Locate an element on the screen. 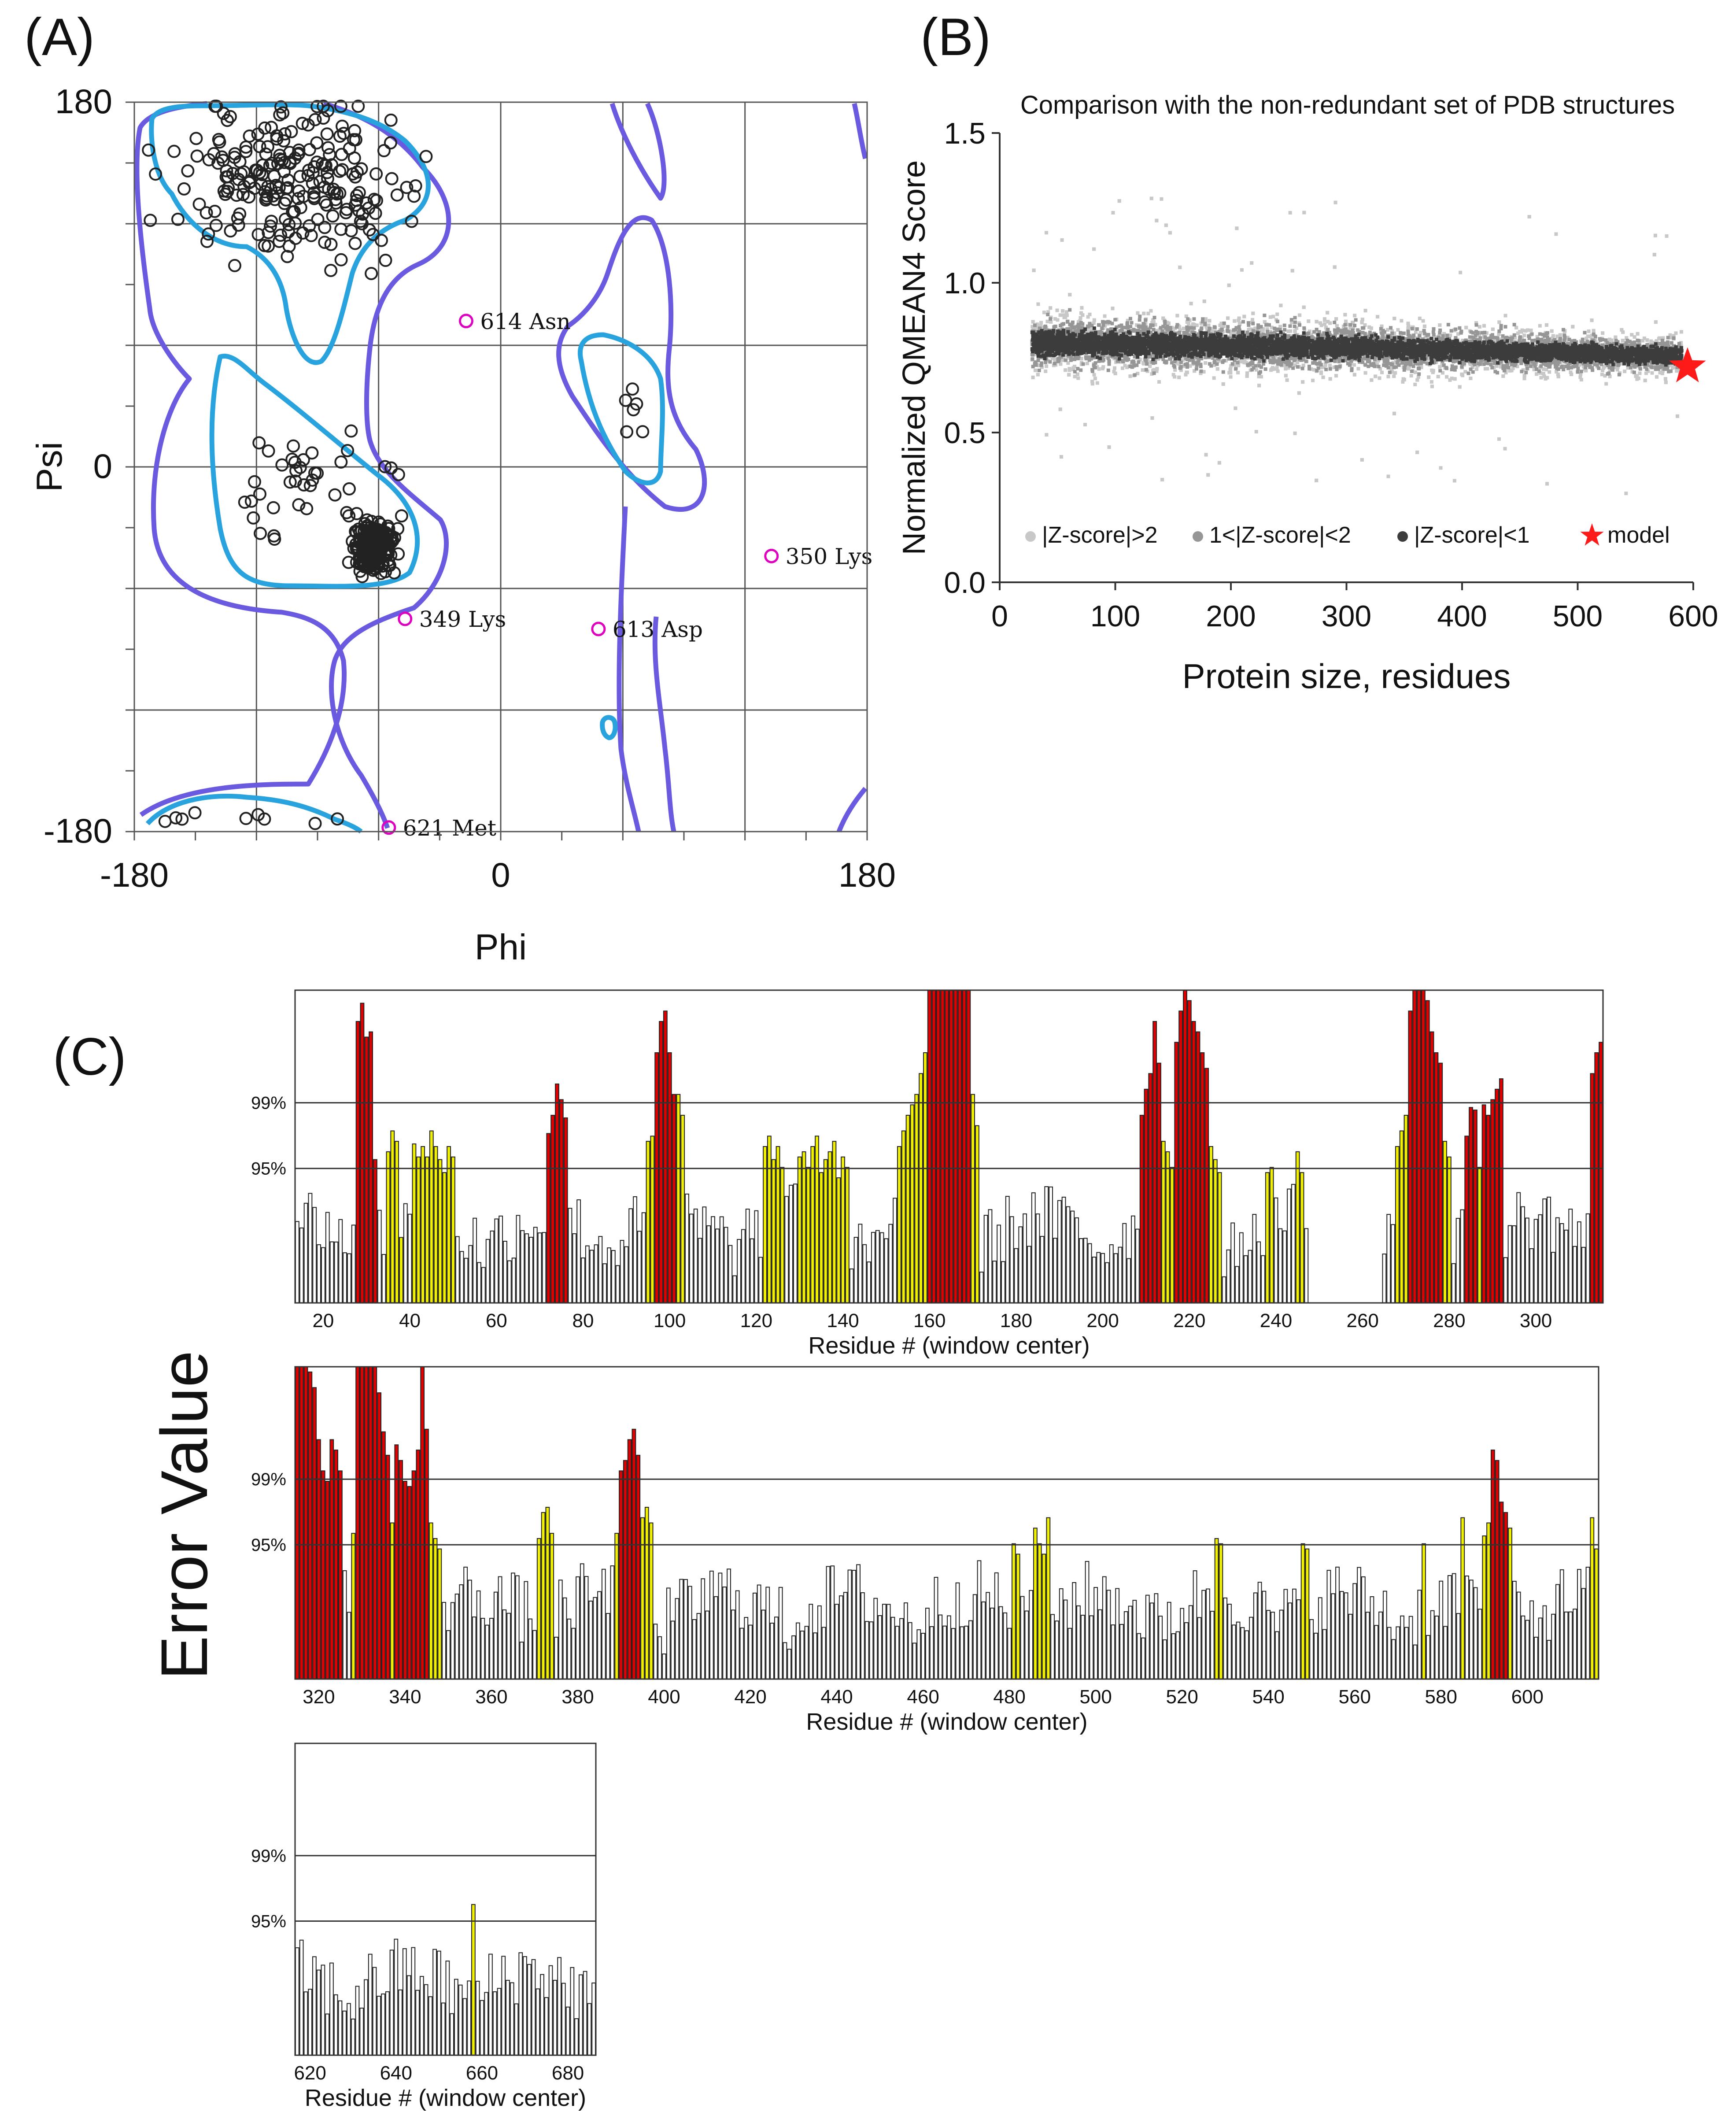 The height and width of the screenshot is (2116, 1736). rama-ylabel: Psi is located at coordinates (50, 467).